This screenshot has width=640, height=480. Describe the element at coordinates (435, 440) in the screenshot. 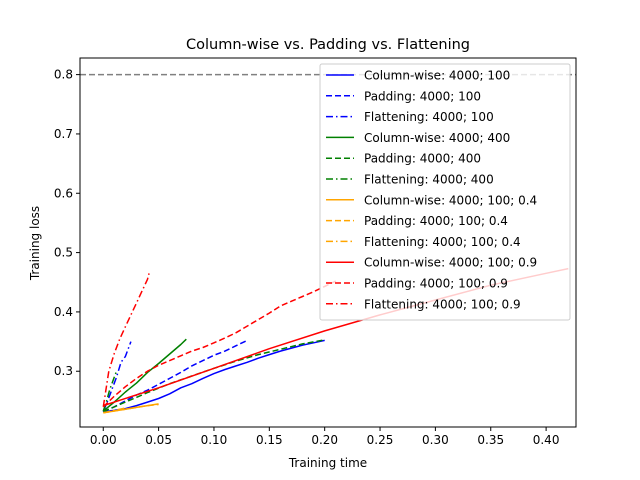

I see `x-tick-label: 0.30` at that location.